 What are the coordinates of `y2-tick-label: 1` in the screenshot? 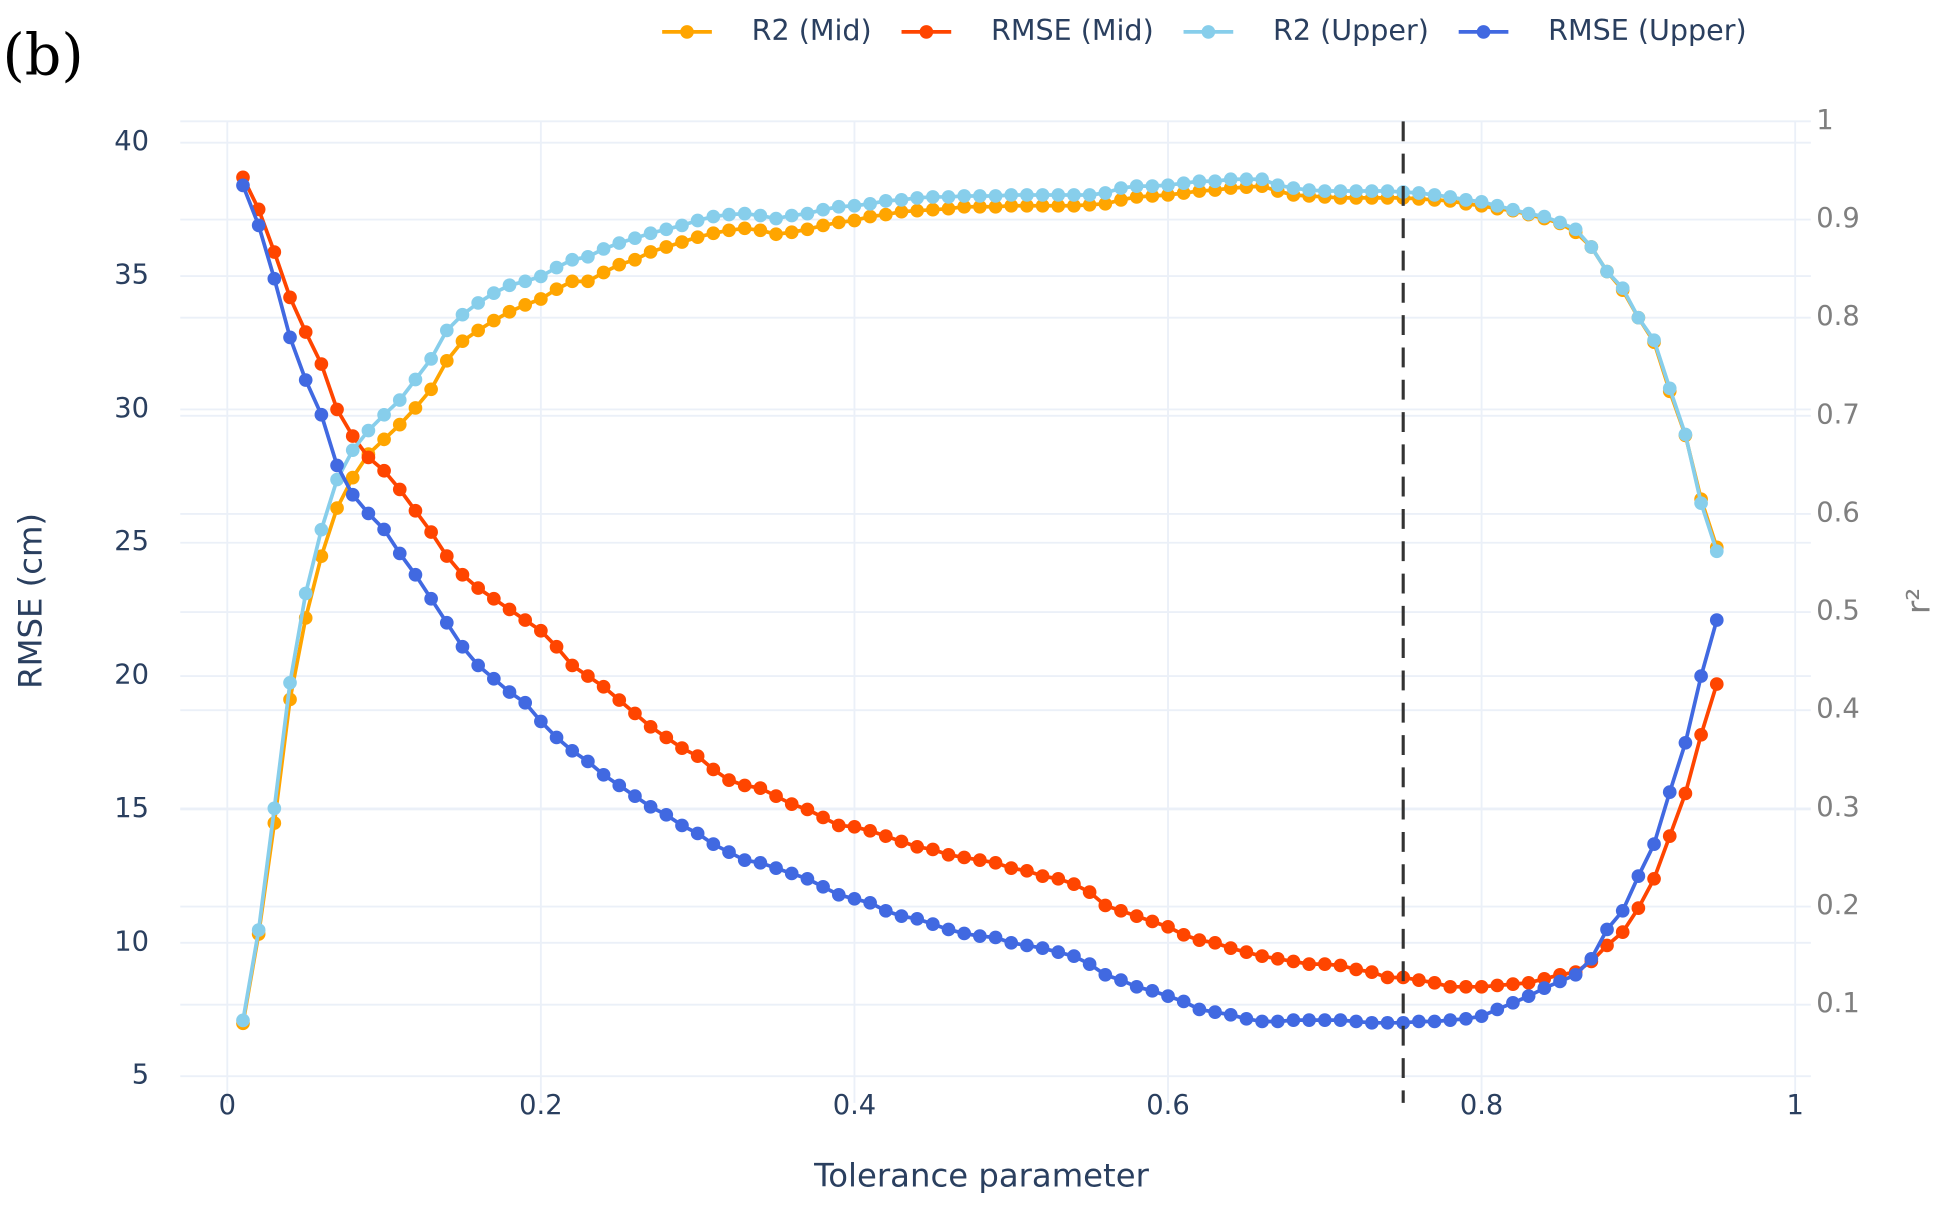 It's located at (1824, 120).